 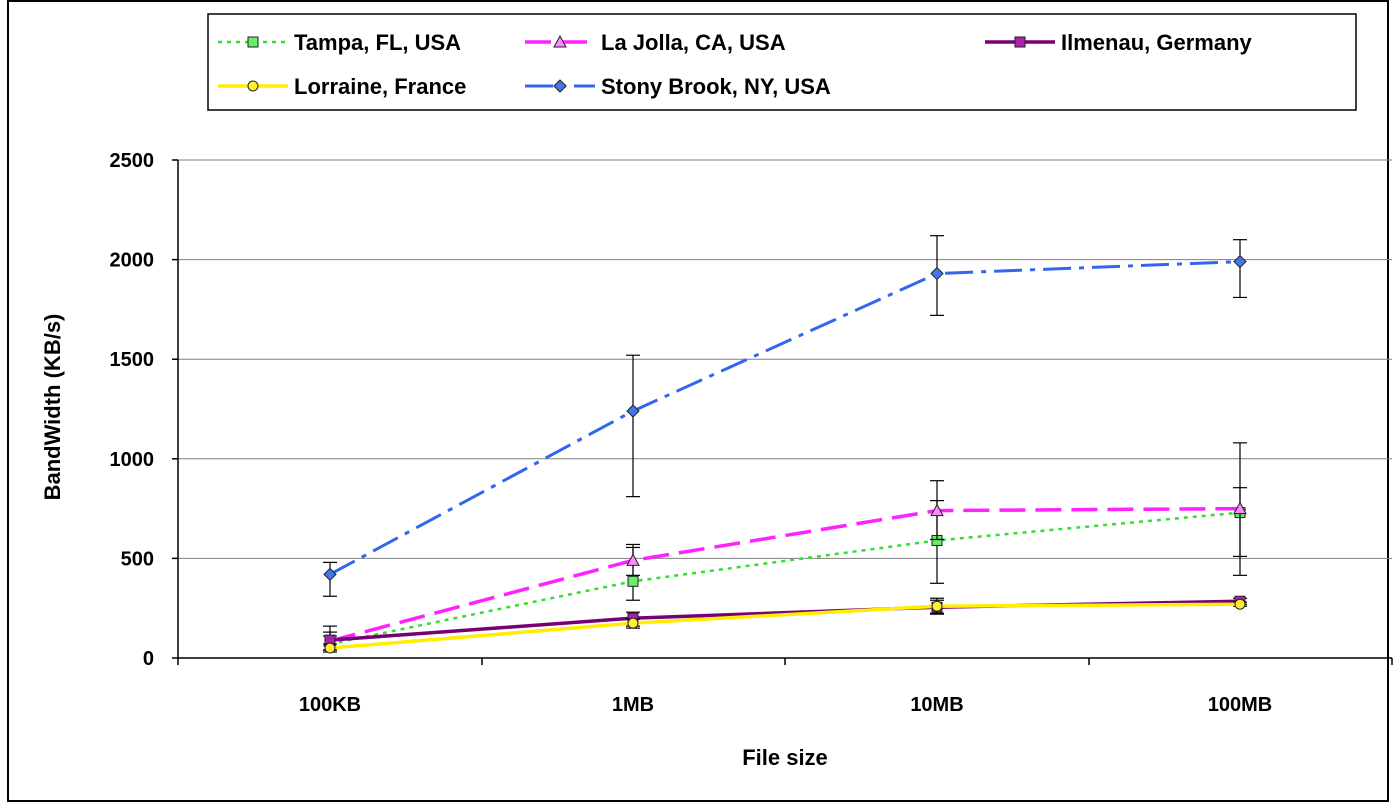 What do you see at coordinates (132, 460) in the screenshot?
I see `y-tick-label: 1000` at bounding box center [132, 460].